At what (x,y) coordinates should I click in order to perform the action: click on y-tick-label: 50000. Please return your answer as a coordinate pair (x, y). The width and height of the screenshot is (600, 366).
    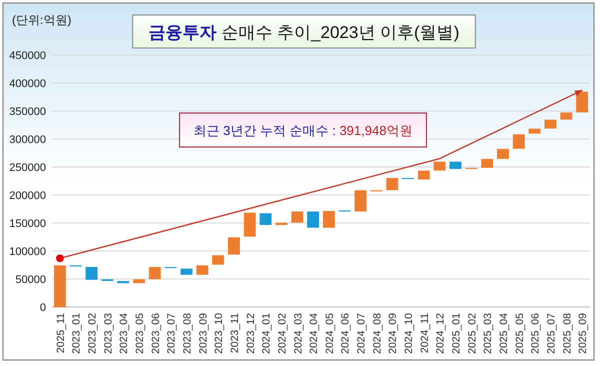
    Looking at the image, I should click on (30, 280).